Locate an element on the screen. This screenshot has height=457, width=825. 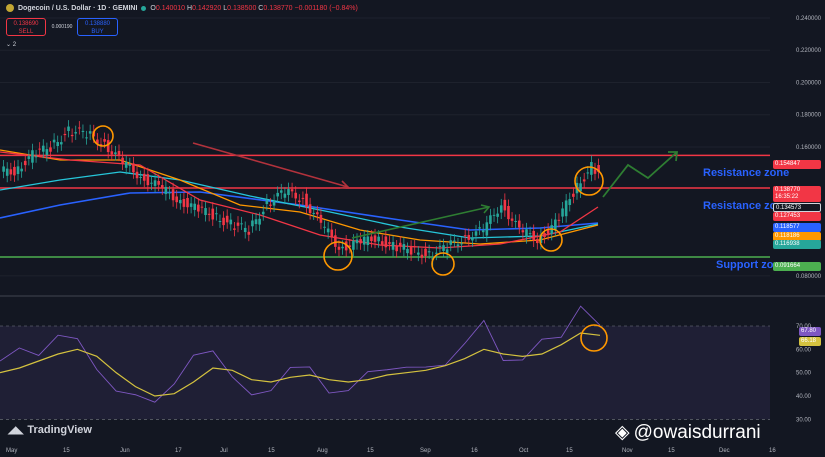
resistance-zone-label-lower: Resistance zone is located at coordinates (746, 206).